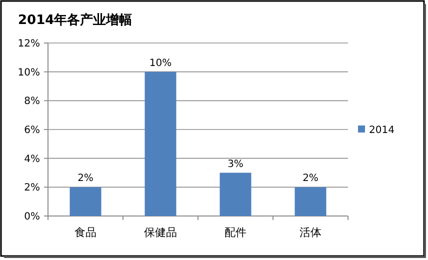  Describe the element at coordinates (236, 164) in the screenshot. I see `text: 3%` at that location.